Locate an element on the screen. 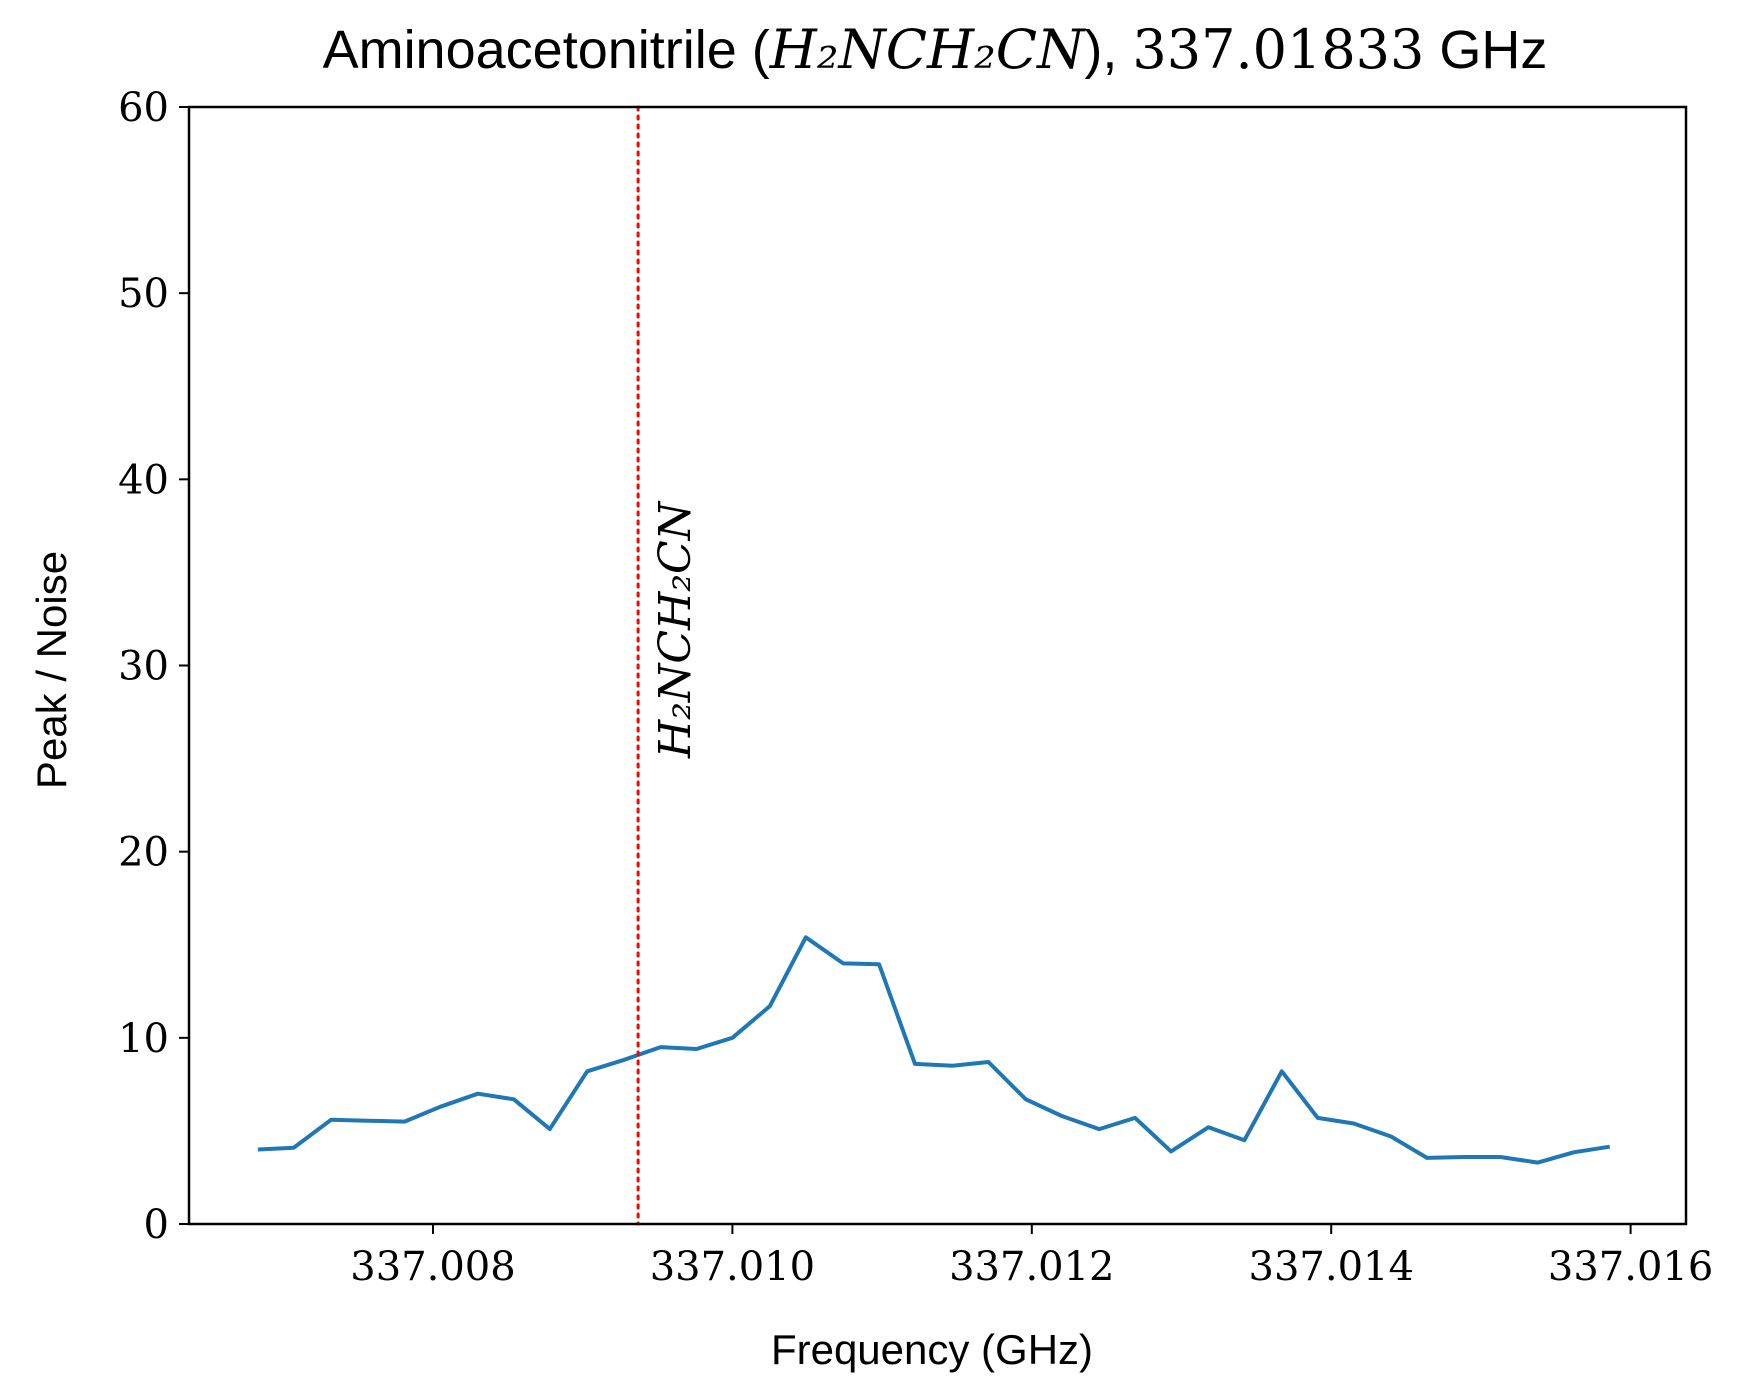 This screenshot has height=1399, width=1748. x-tick-label: 337.014 is located at coordinates (1331, 1267).